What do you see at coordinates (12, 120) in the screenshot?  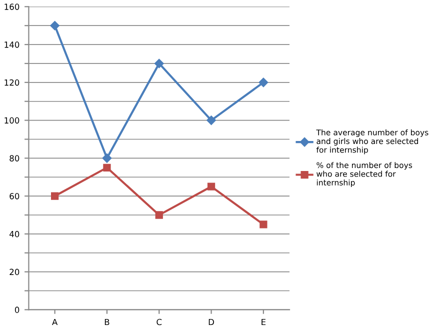 I see `y-tick-label: 100` at bounding box center [12, 120].